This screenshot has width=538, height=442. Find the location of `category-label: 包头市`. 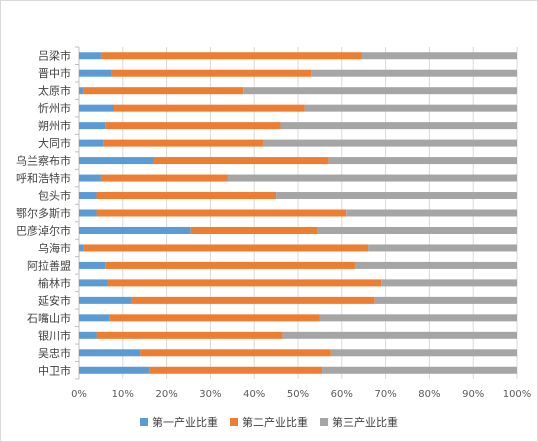

category-label: 包头市 is located at coordinates (54, 196).